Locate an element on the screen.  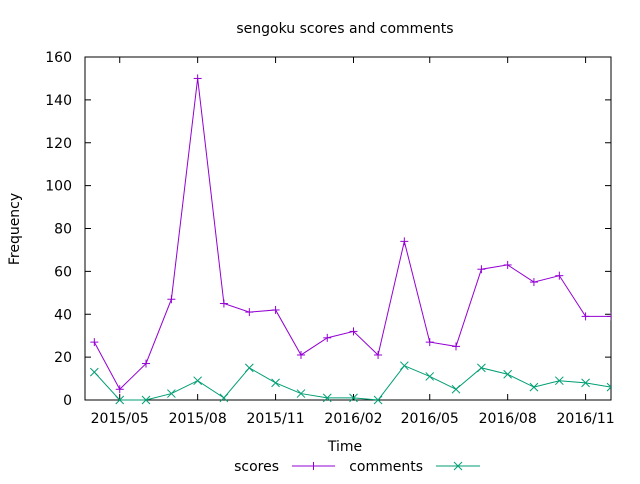
y-tick-label: 40 is located at coordinates (63, 315).